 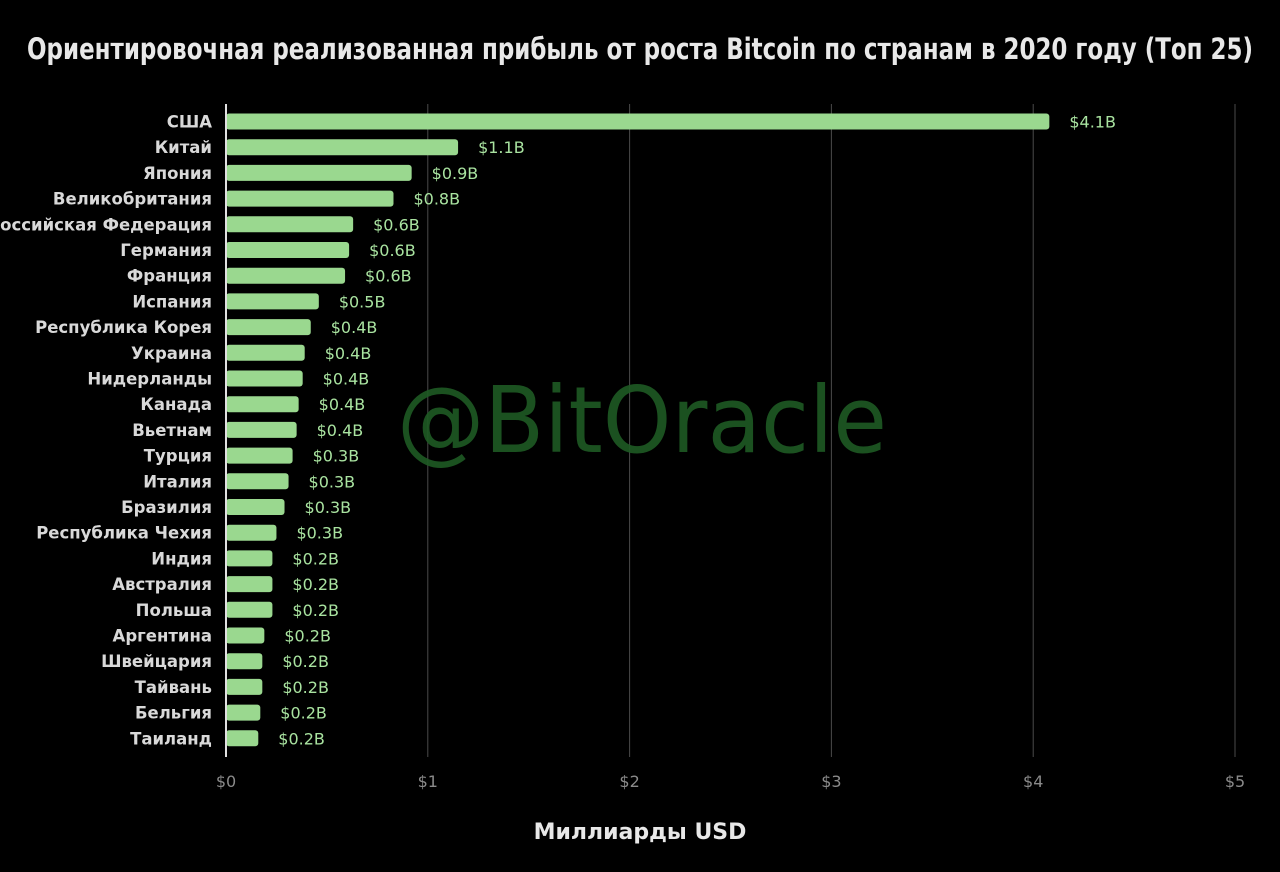 I want to click on value-label: $1.1B, so click(x=501, y=147).